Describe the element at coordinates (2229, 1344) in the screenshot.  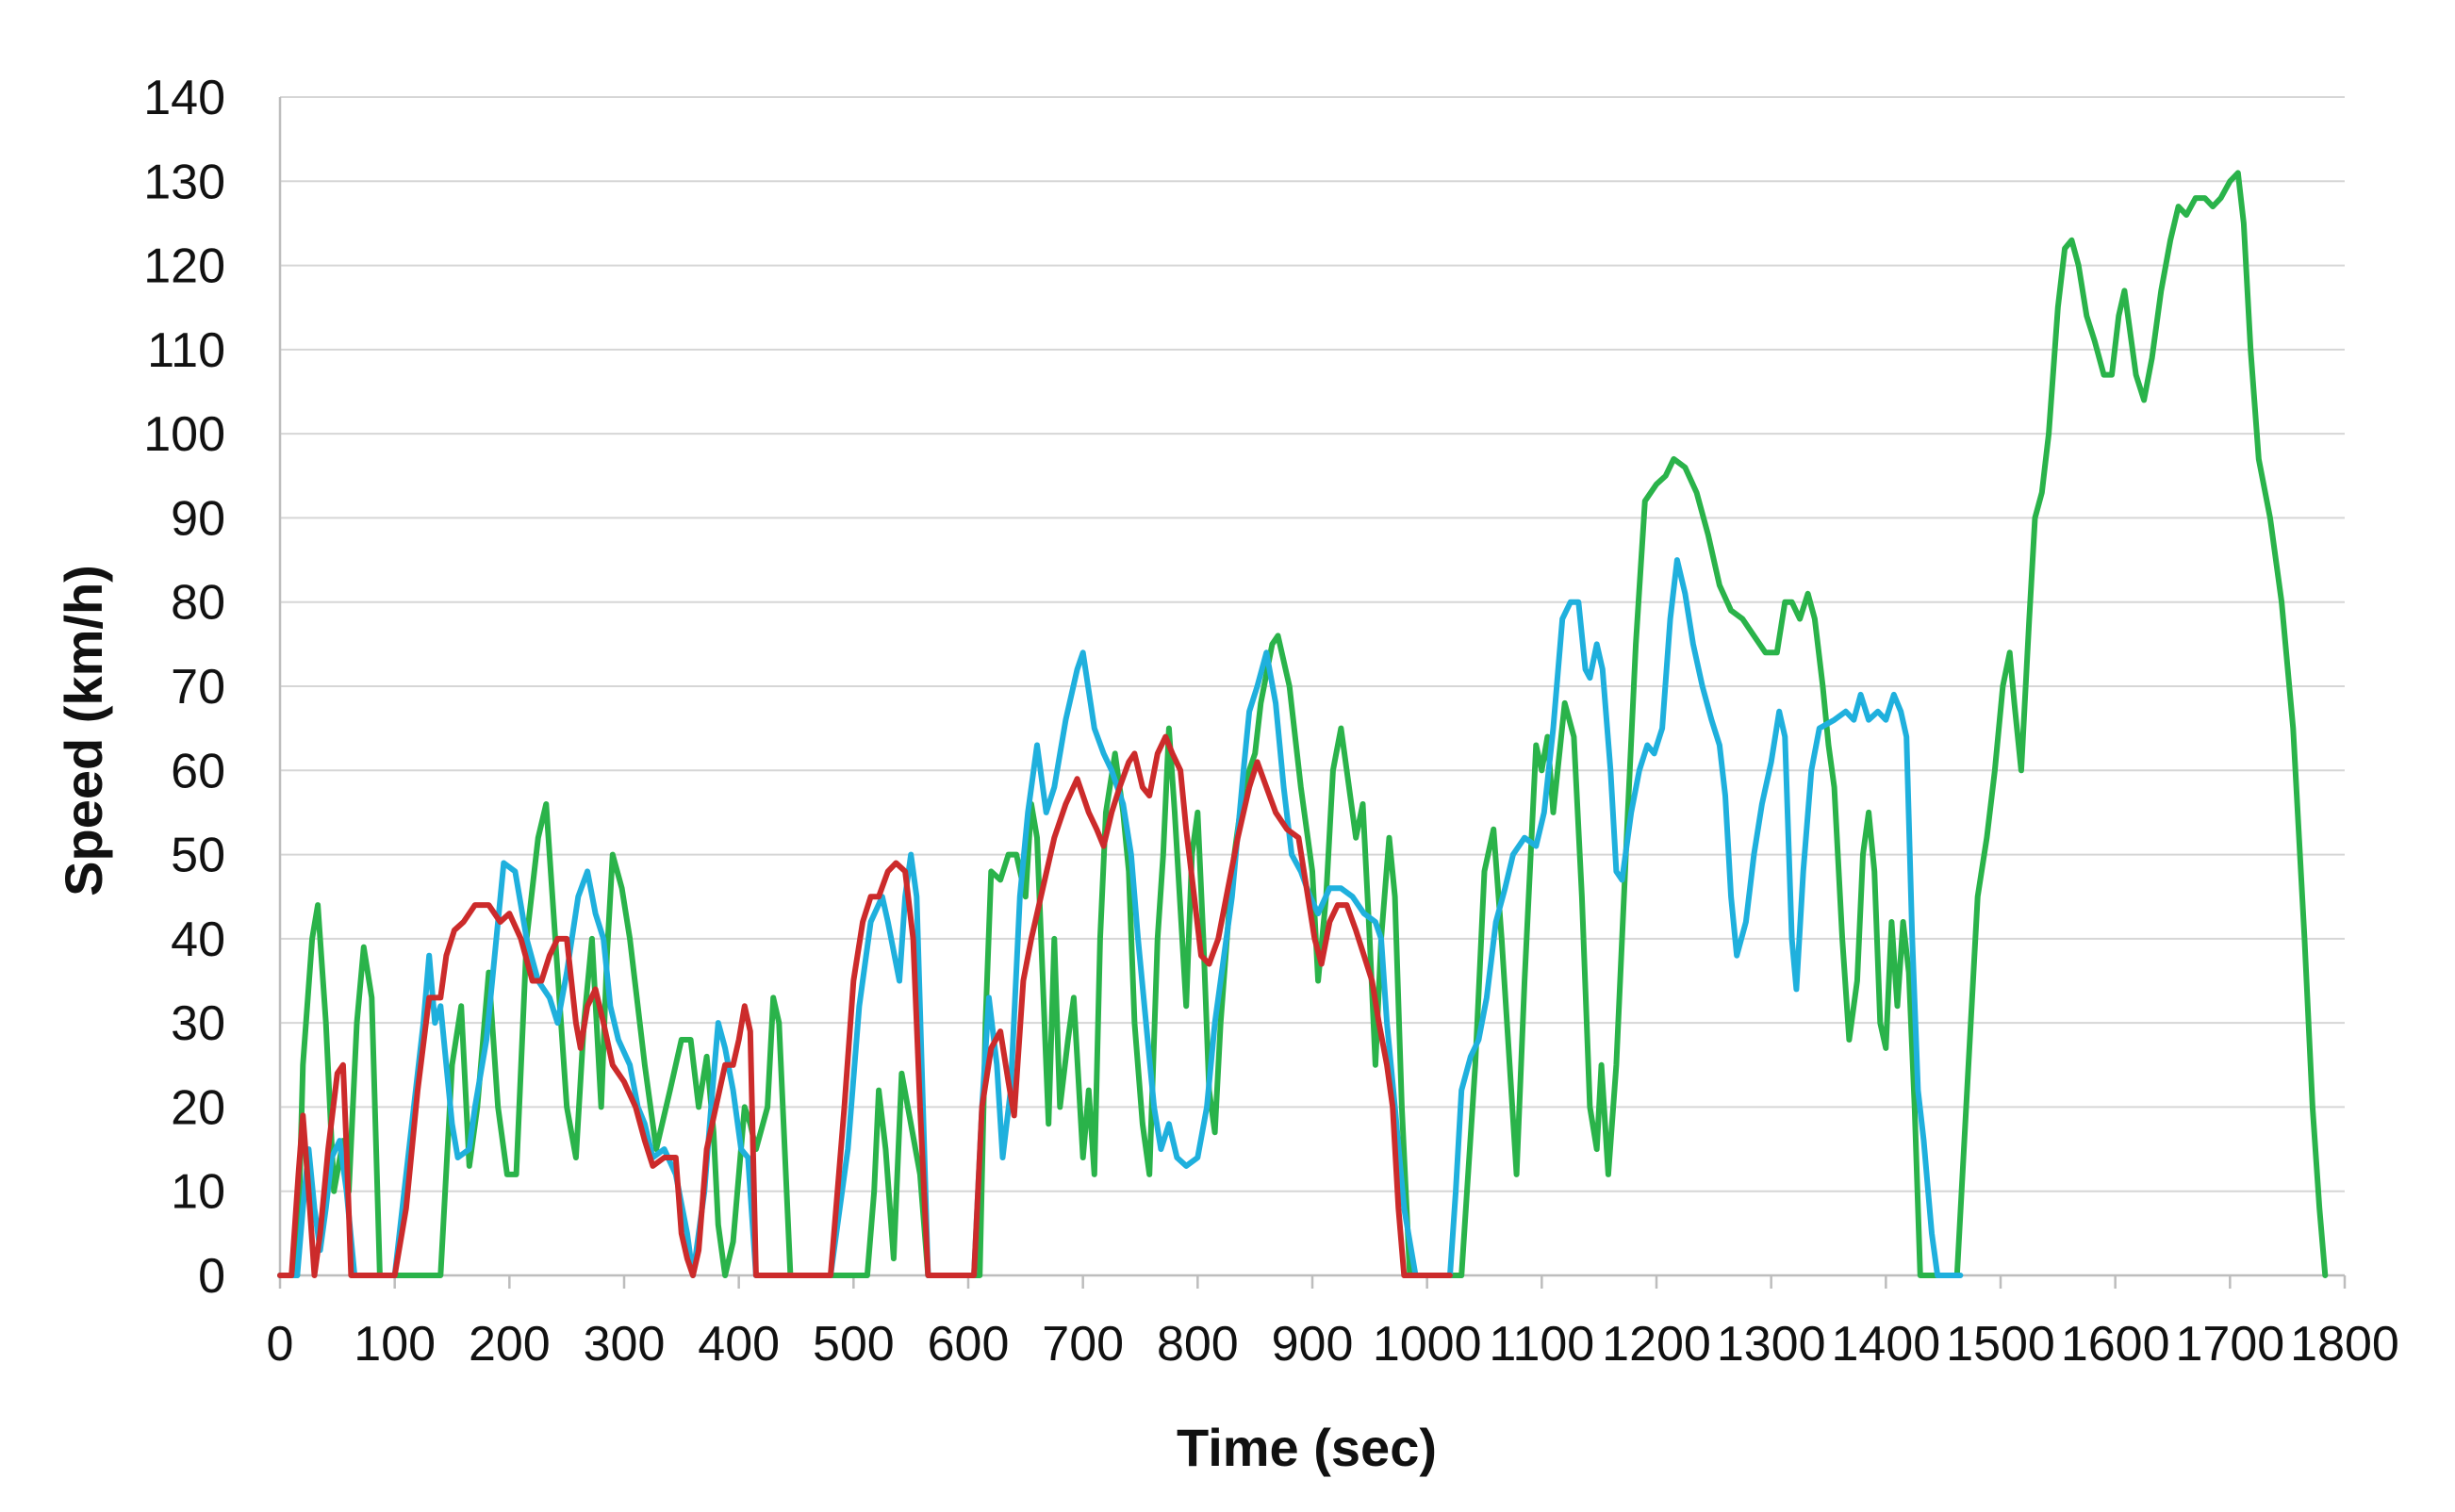
I see `x-tick-label: 1700` at that location.